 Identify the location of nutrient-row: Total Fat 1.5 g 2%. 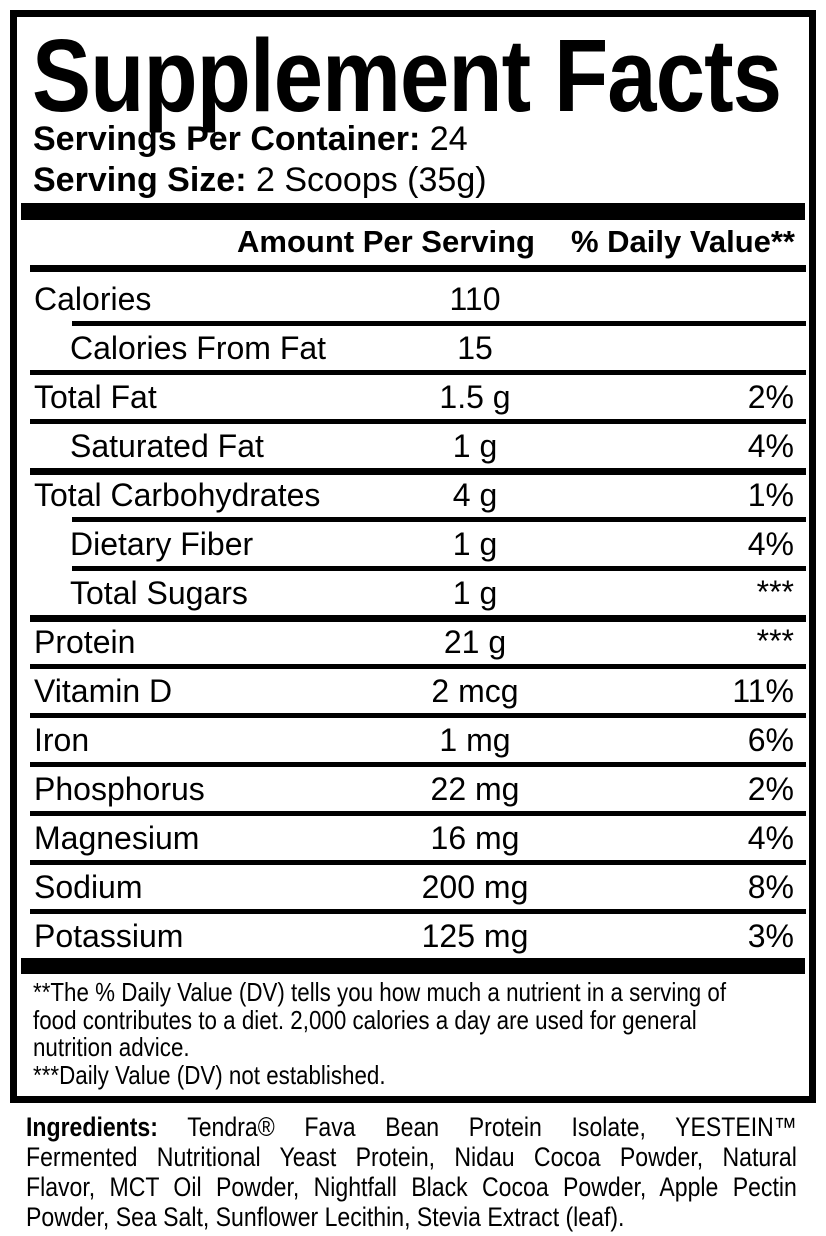
(418, 394).